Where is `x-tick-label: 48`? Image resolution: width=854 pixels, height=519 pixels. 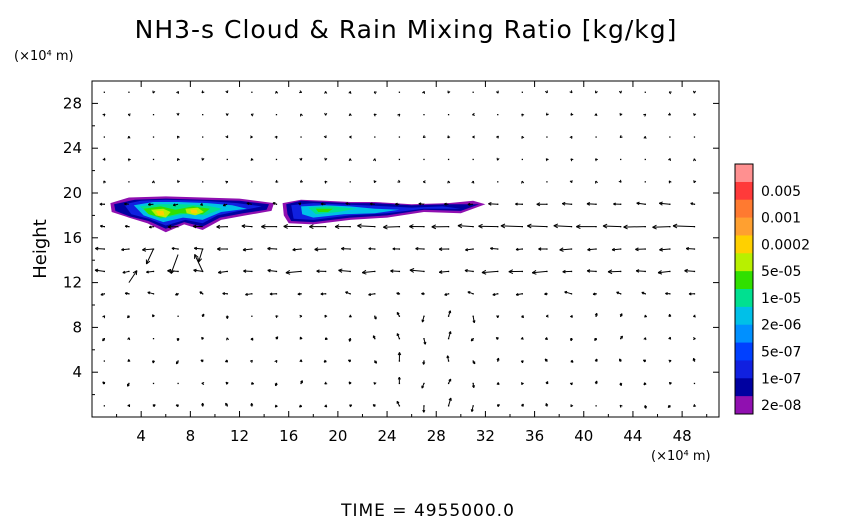 x-tick-label: 48 is located at coordinates (682, 436).